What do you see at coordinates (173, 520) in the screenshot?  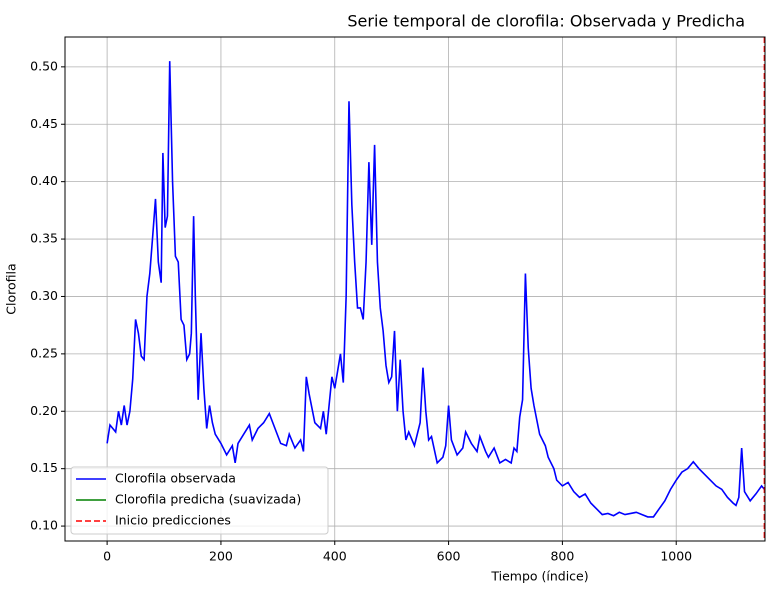 I see `legend-label: Inicio predicciones` at bounding box center [173, 520].